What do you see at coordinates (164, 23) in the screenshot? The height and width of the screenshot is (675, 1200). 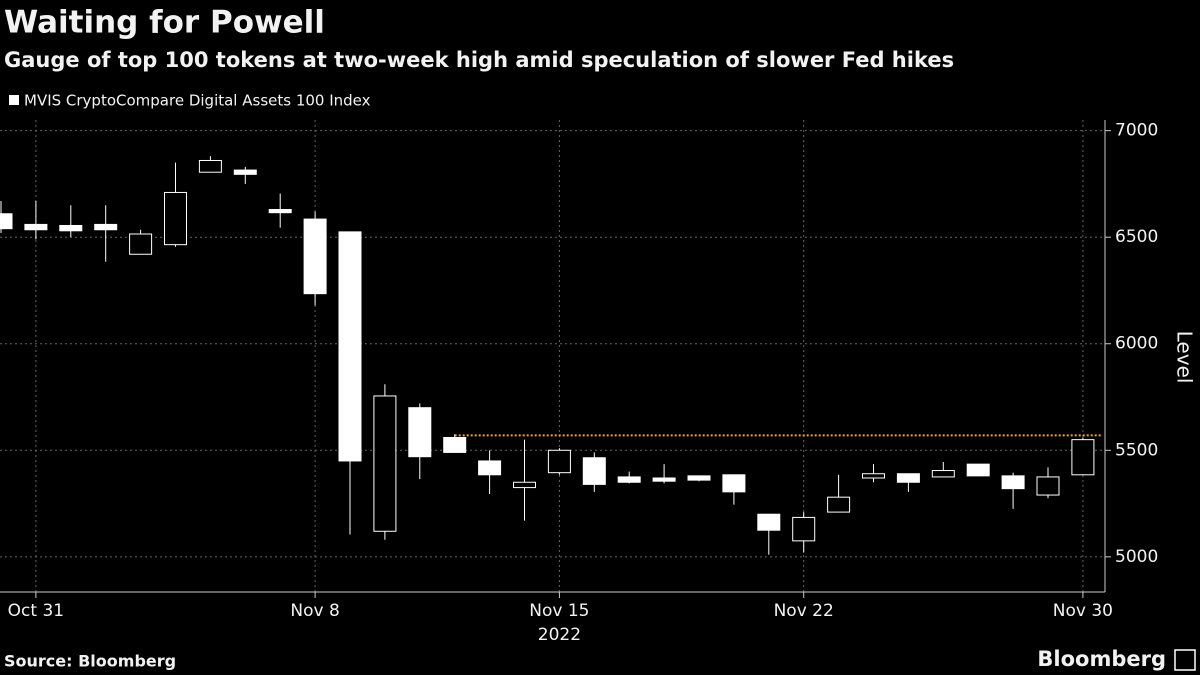 I see `chart-title: Waiting for Powell` at bounding box center [164, 23].